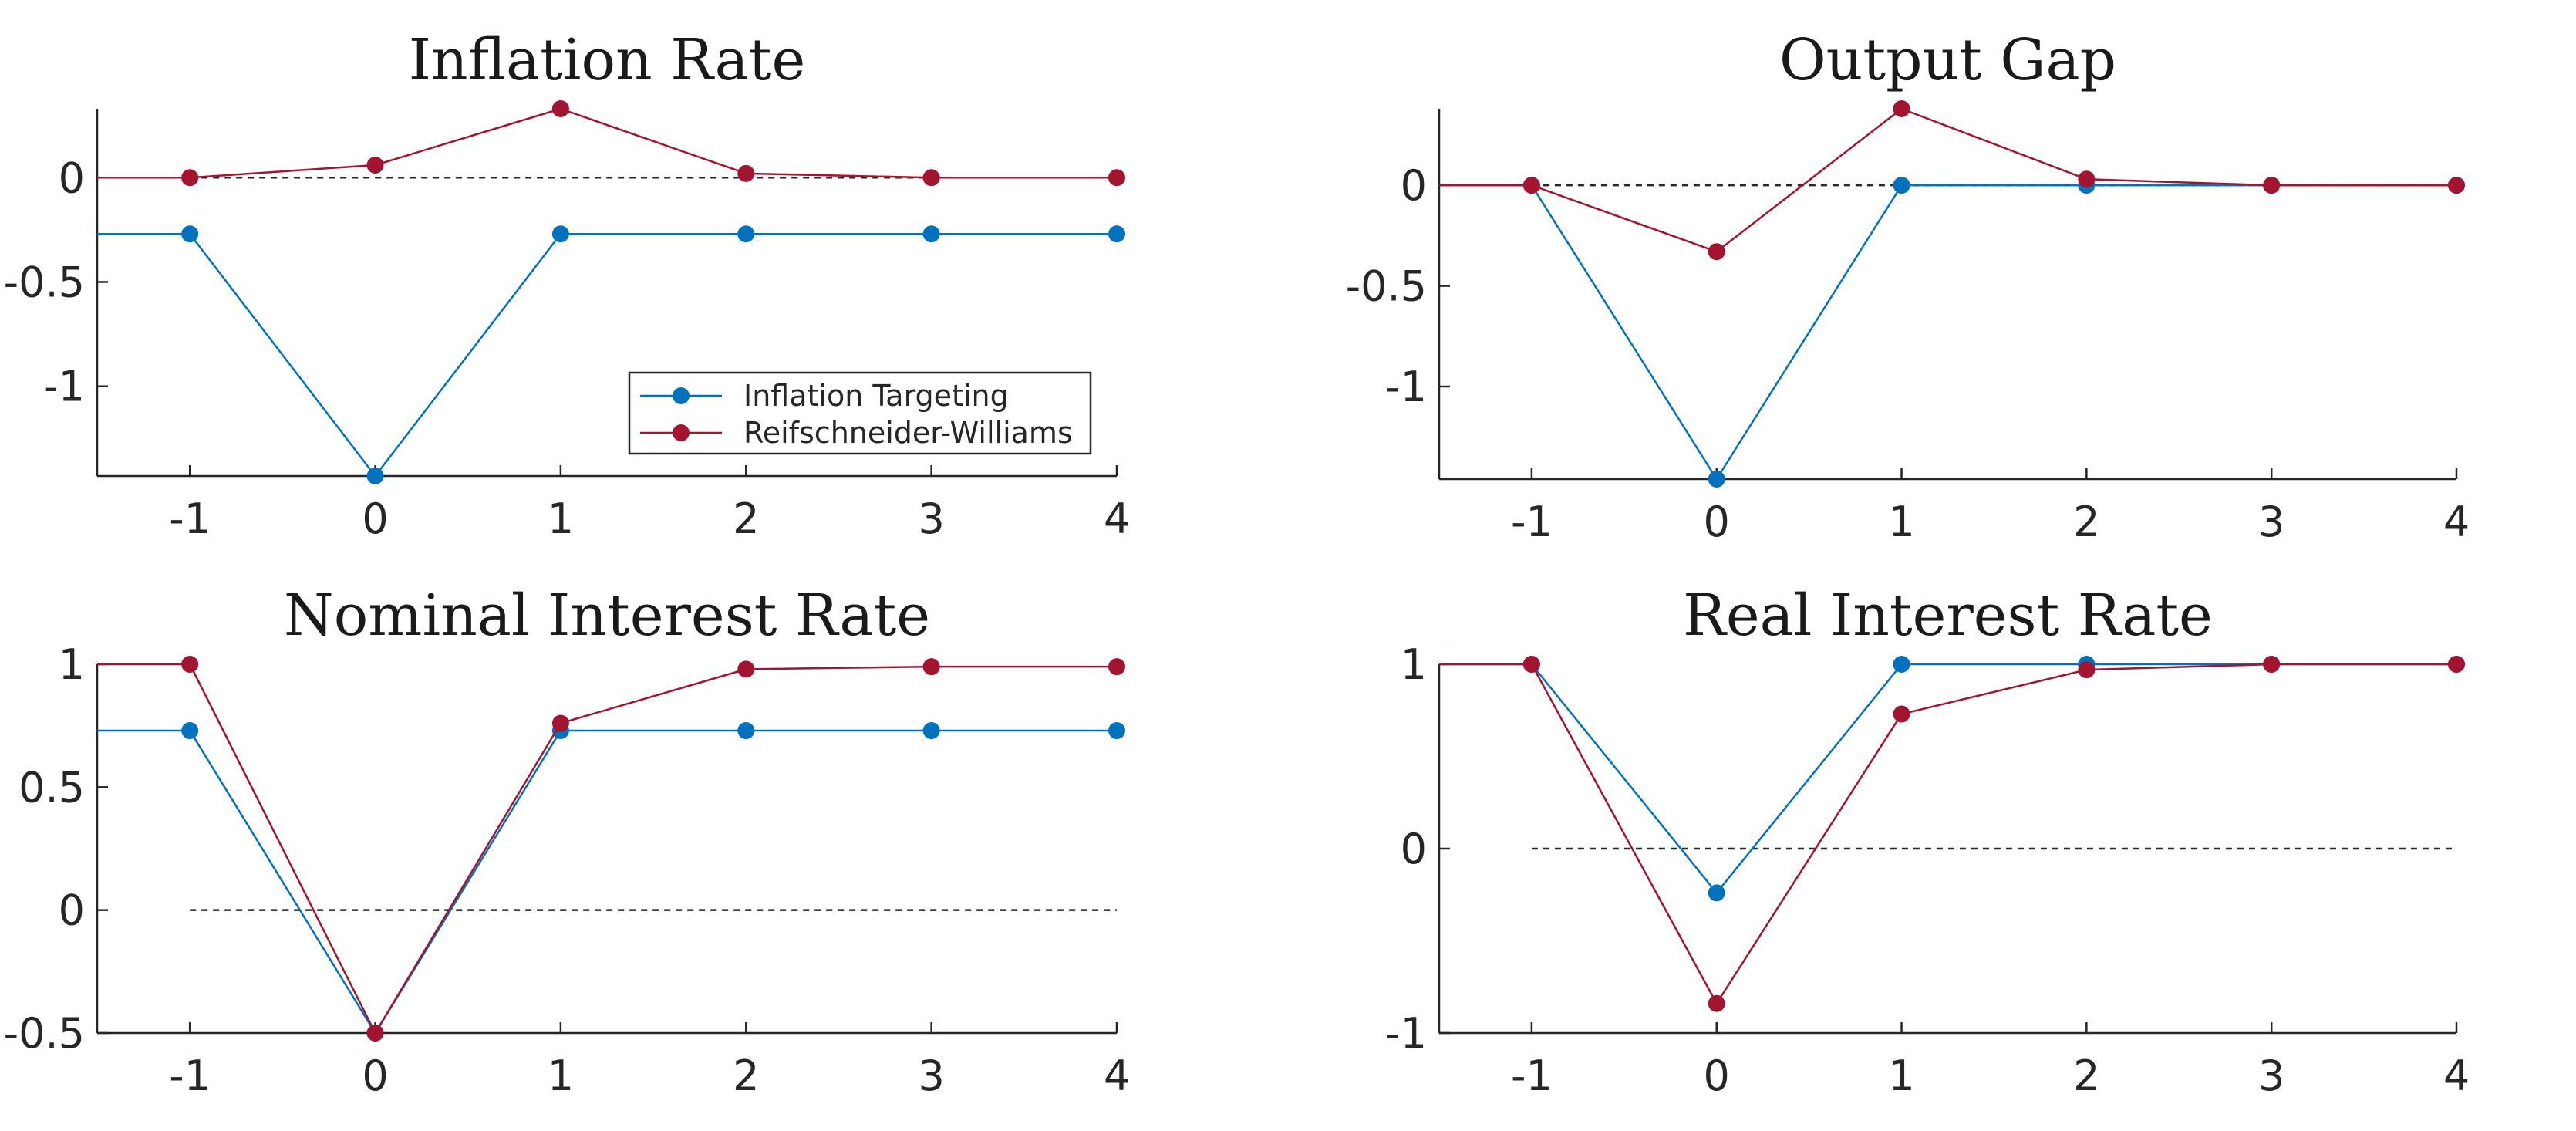 Image resolution: width=2576 pixels, height=1131 pixels. What do you see at coordinates (607, 60) in the screenshot?
I see `panel-title: Inflation Rate` at bounding box center [607, 60].